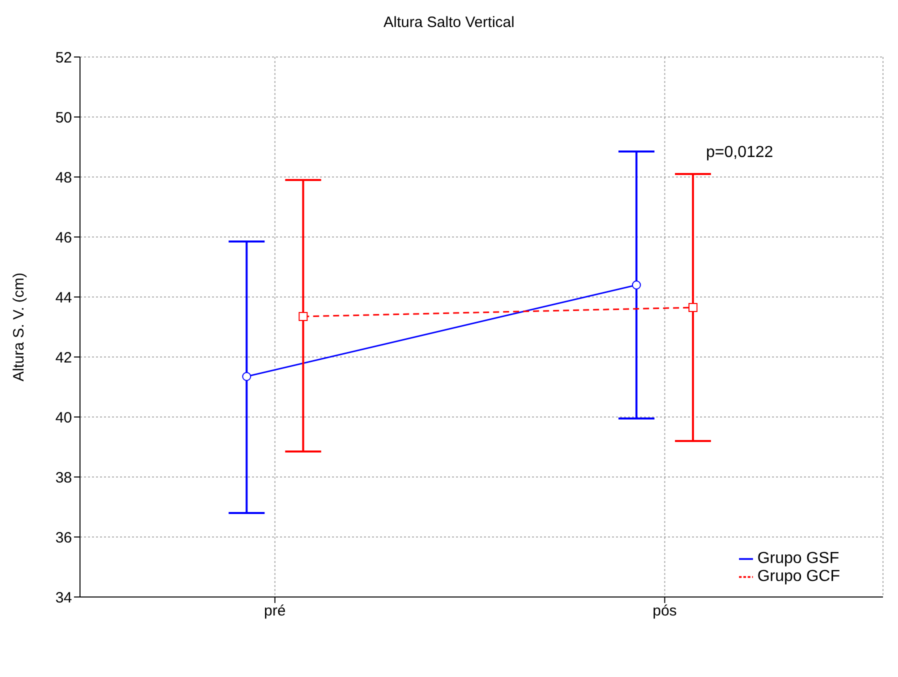 This screenshot has width=898, height=677. I want to click on x-tick-label: pós, so click(664, 611).